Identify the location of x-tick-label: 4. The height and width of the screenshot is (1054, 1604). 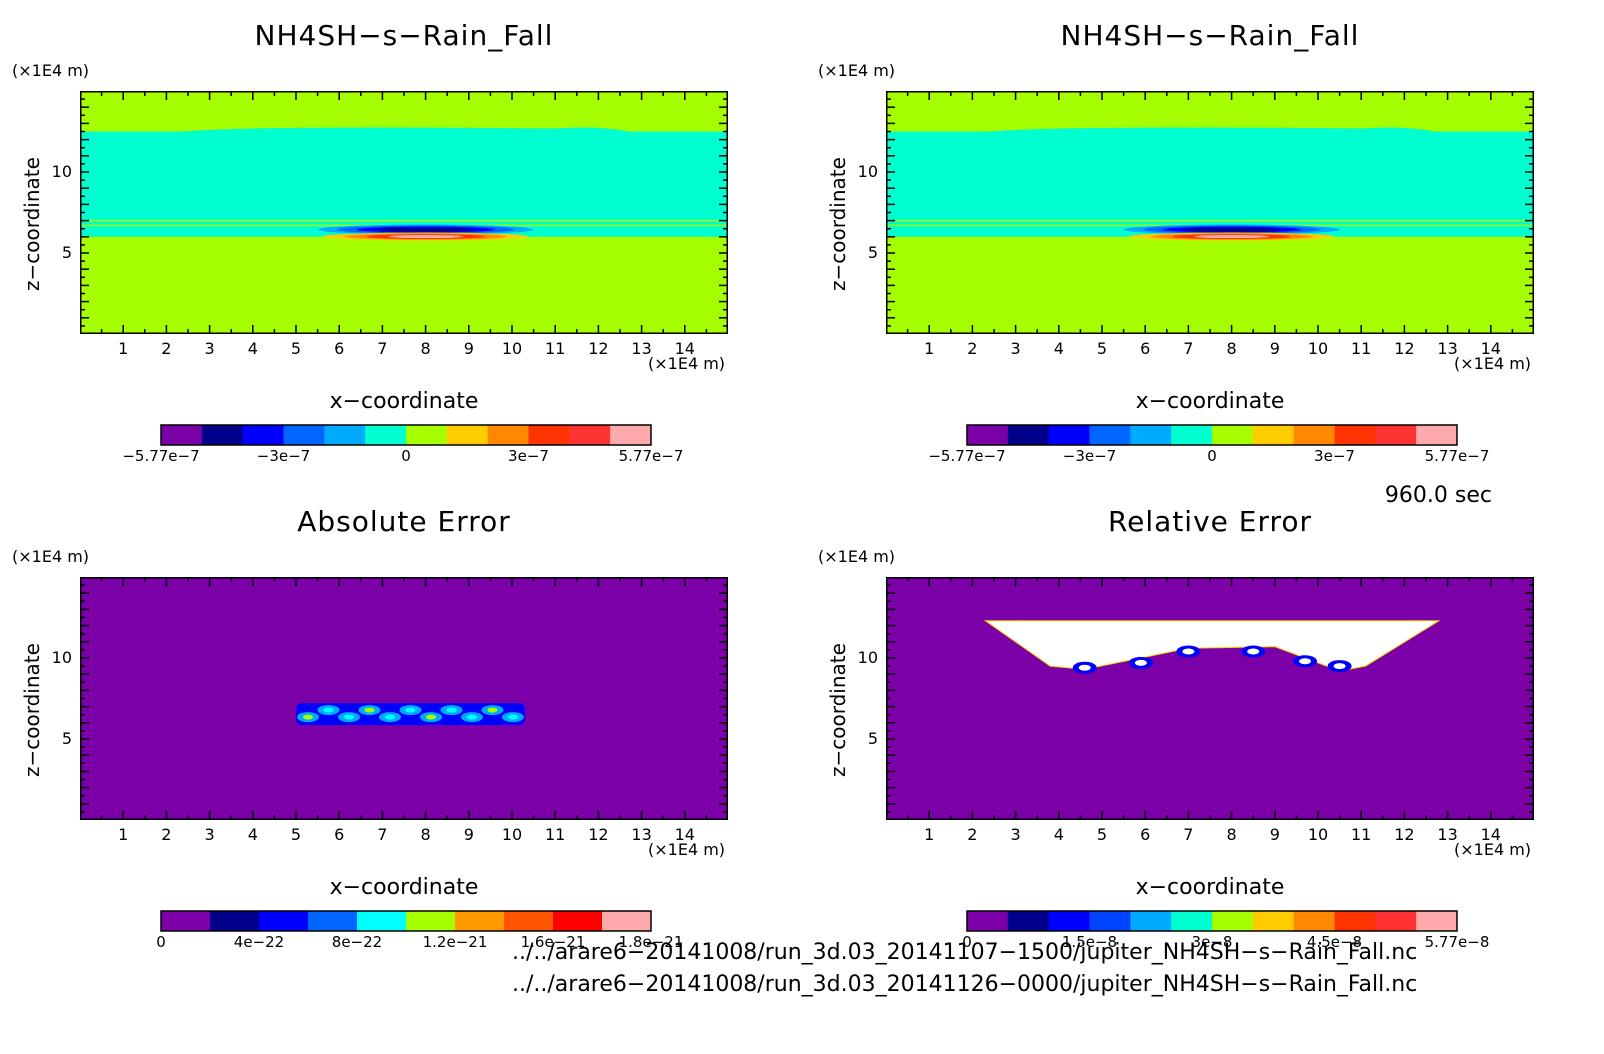
(252, 834).